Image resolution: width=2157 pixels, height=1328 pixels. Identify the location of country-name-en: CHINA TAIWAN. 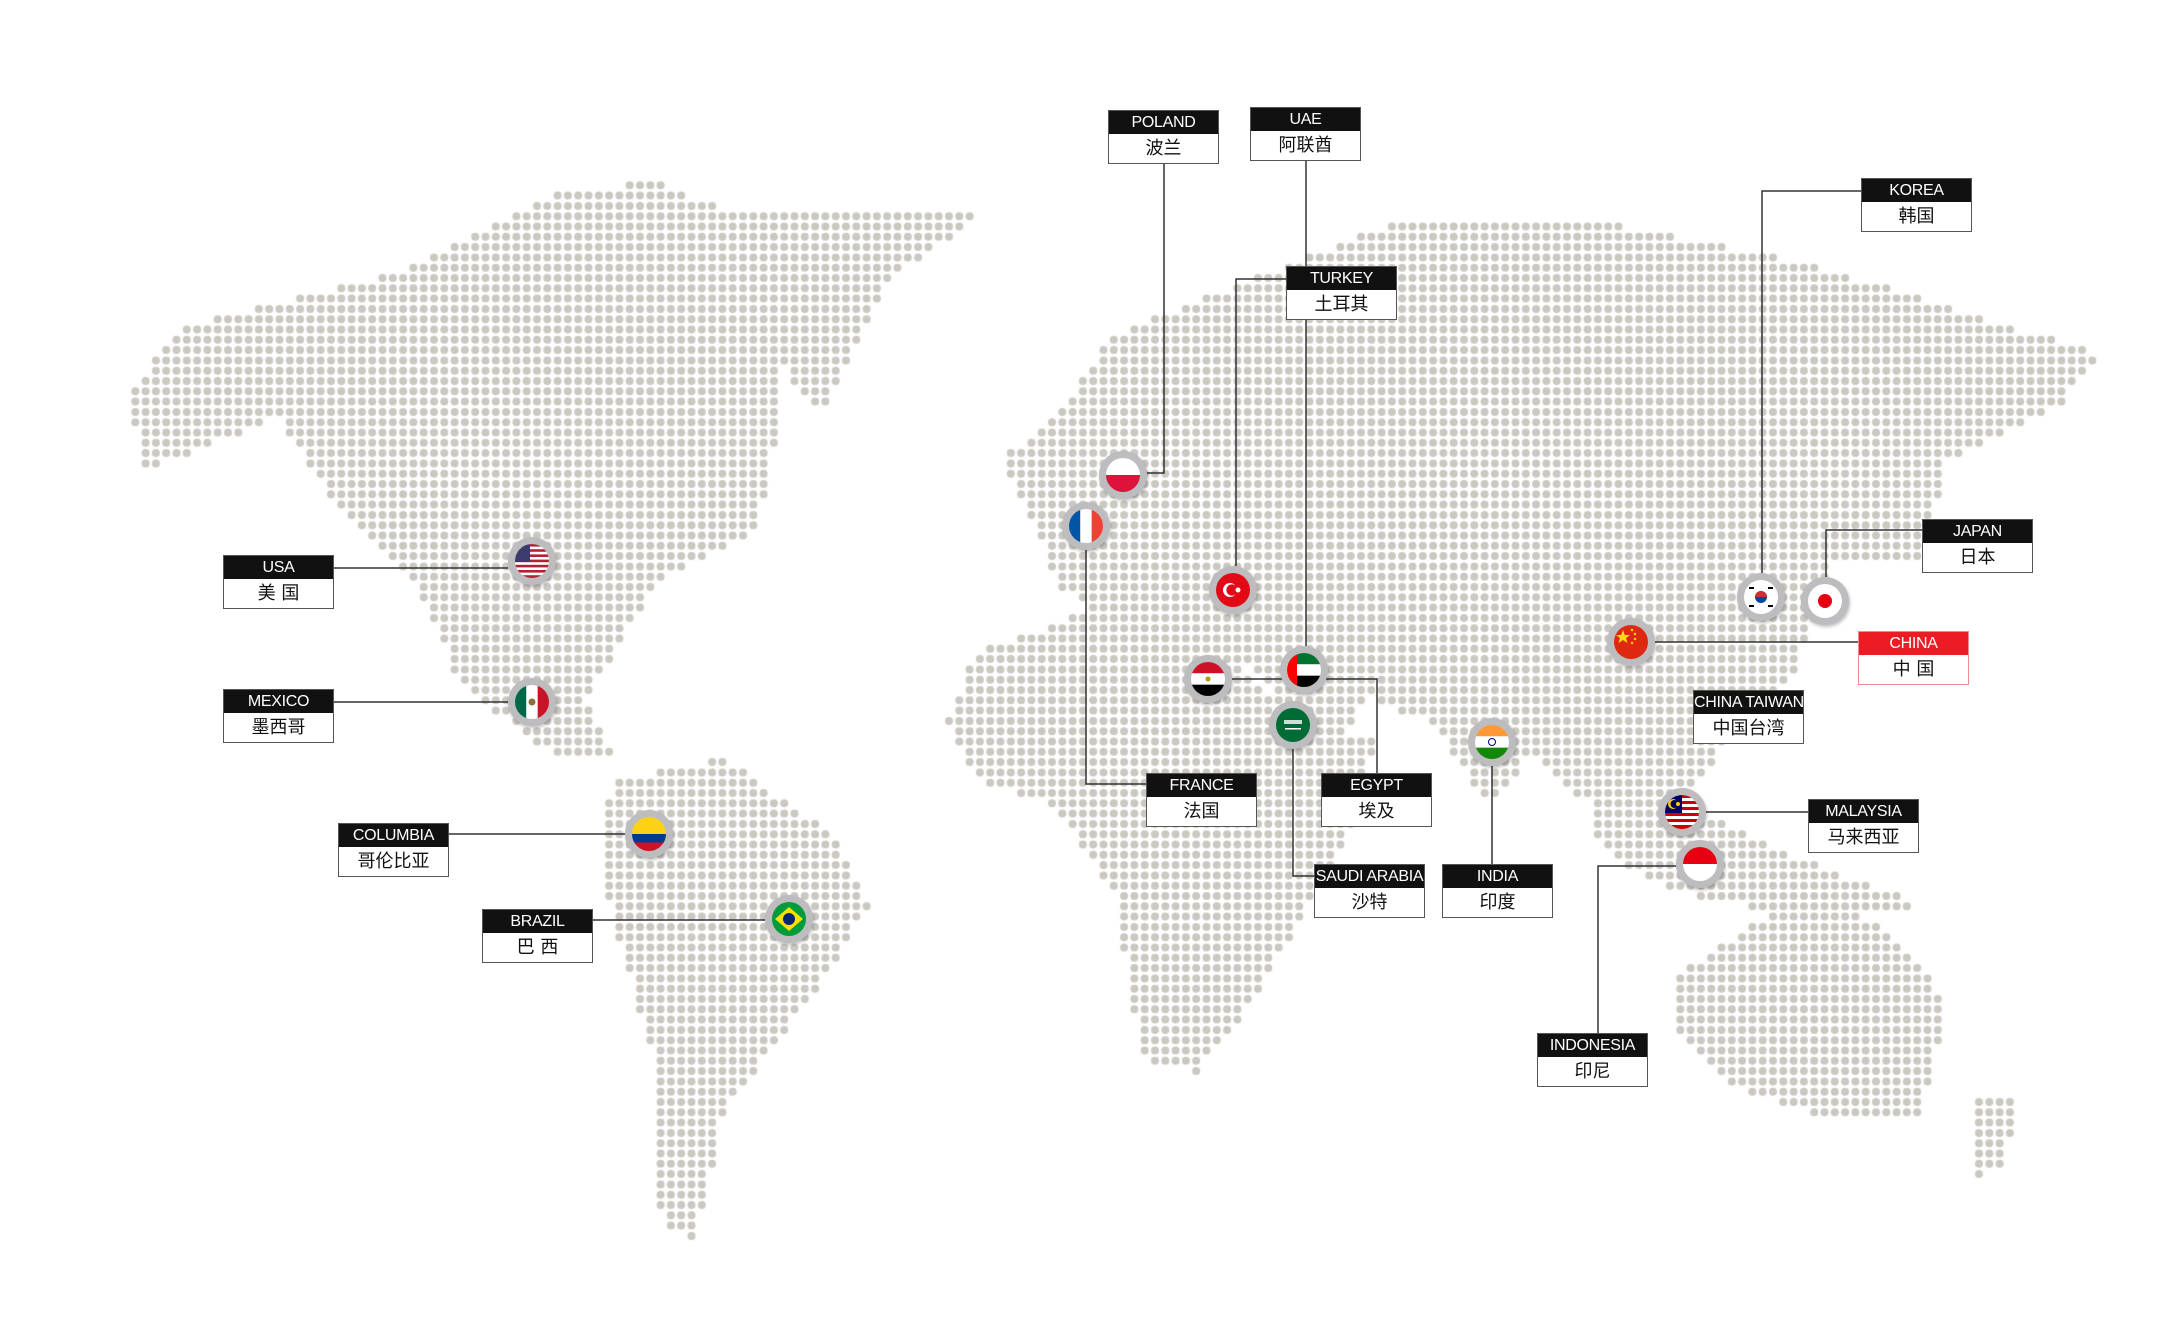
(1749, 702).